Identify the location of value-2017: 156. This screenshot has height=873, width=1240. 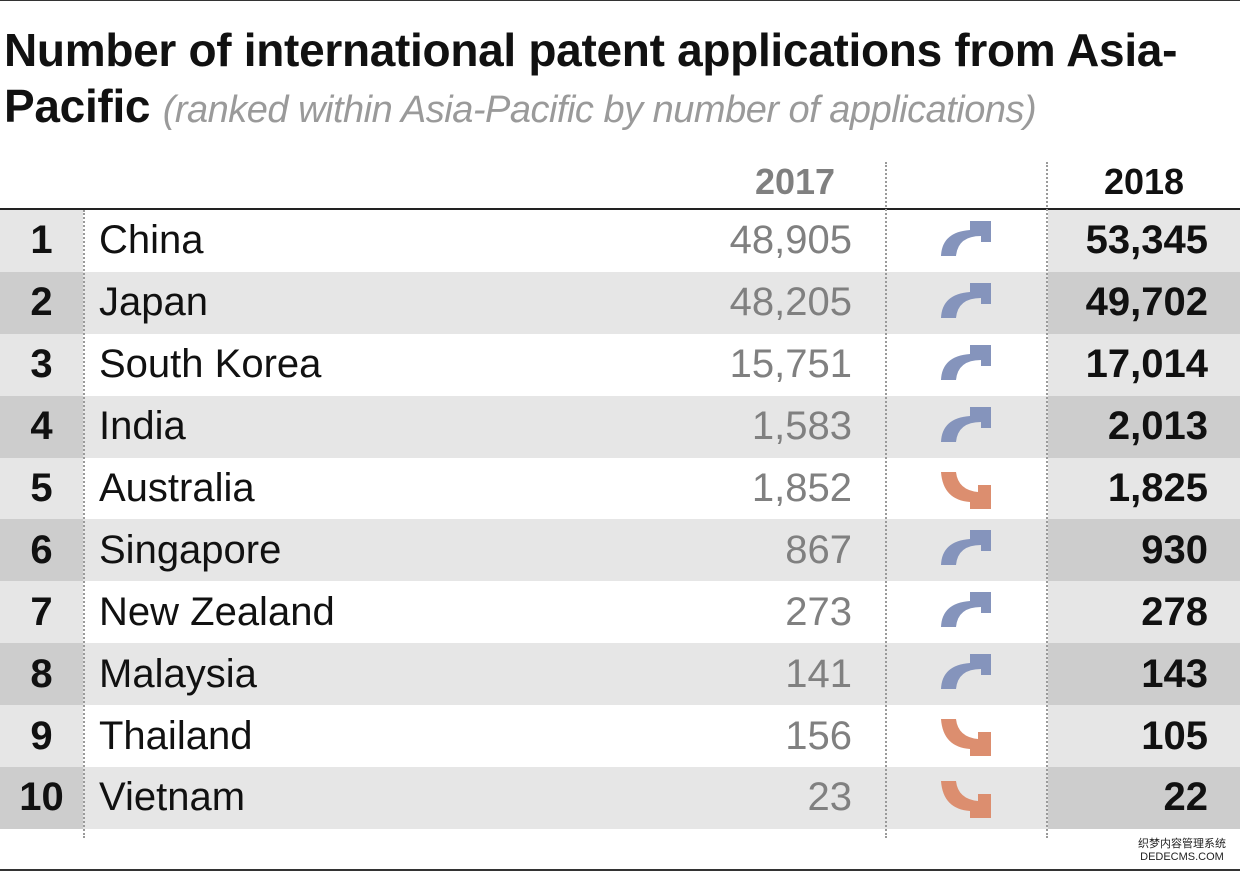
(818, 735).